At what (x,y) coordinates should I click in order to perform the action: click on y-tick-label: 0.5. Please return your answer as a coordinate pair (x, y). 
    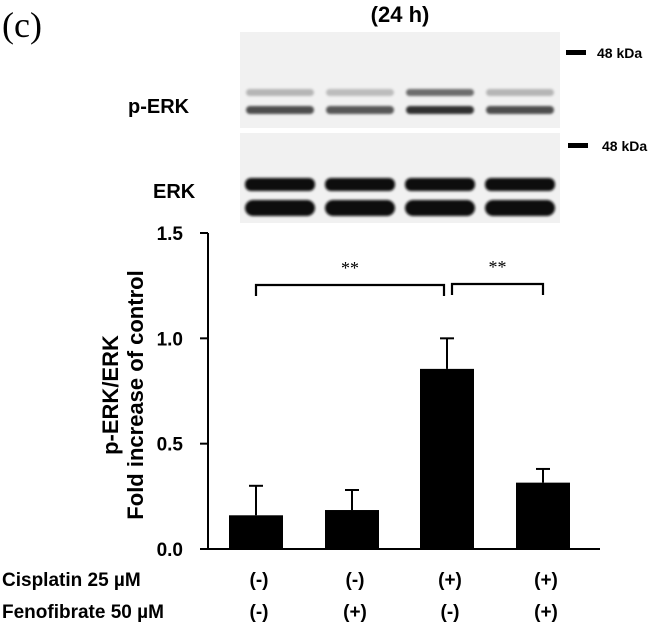
    Looking at the image, I should click on (170, 445).